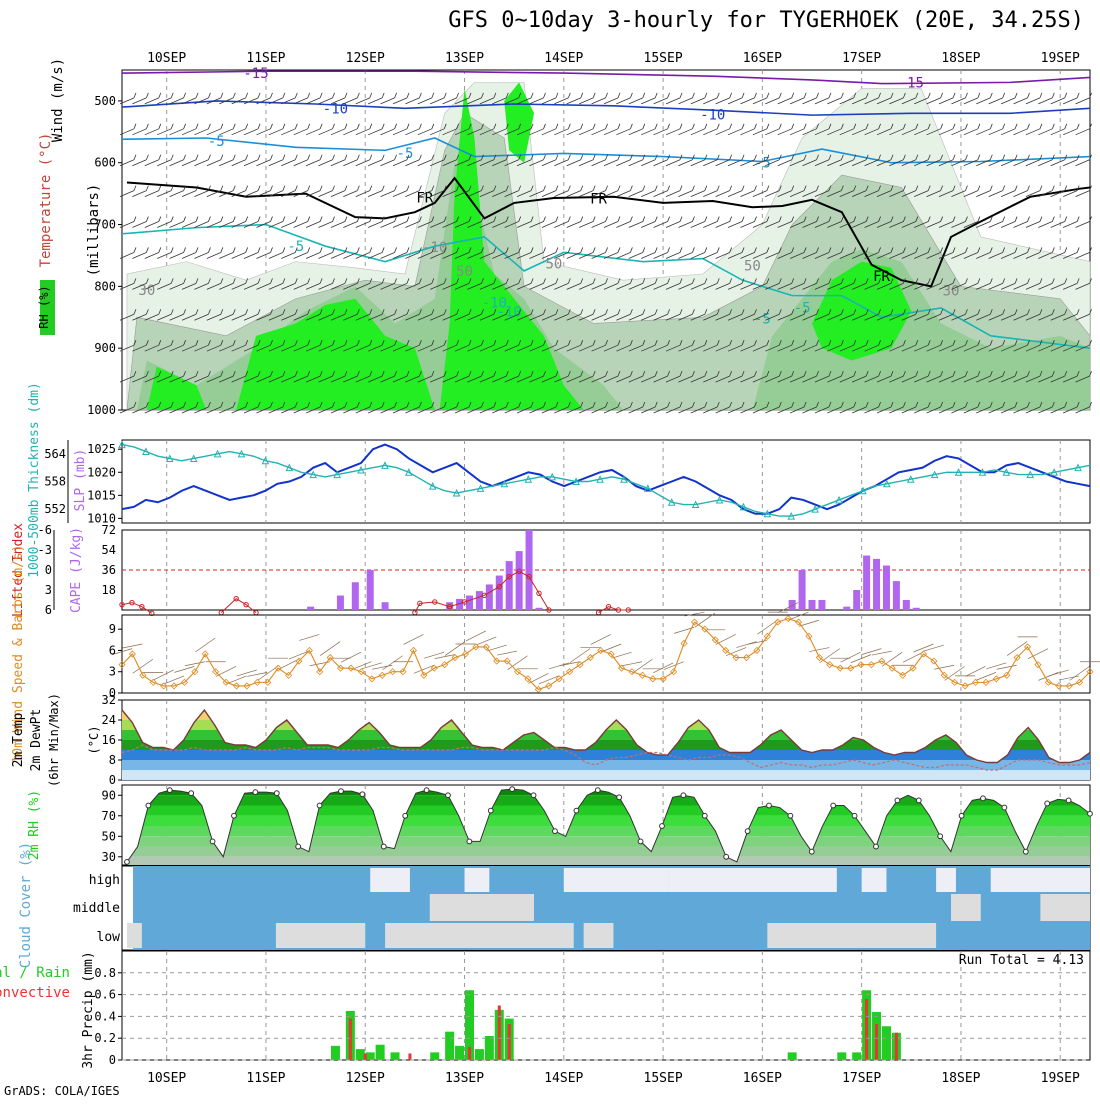 The width and height of the screenshot is (1100, 1104). What do you see at coordinates (608, 800) in the screenshot?
I see `rh-band` at bounding box center [608, 800].